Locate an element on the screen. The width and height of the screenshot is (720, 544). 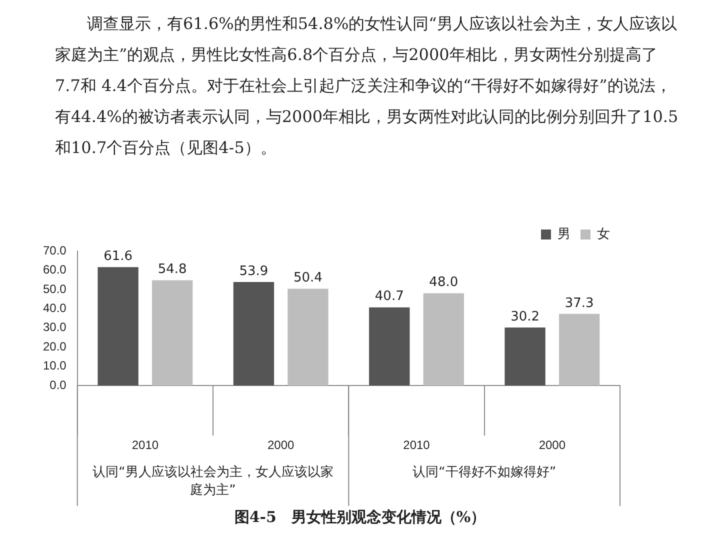
y-tick-label: 70.0 is located at coordinates (54, 250).